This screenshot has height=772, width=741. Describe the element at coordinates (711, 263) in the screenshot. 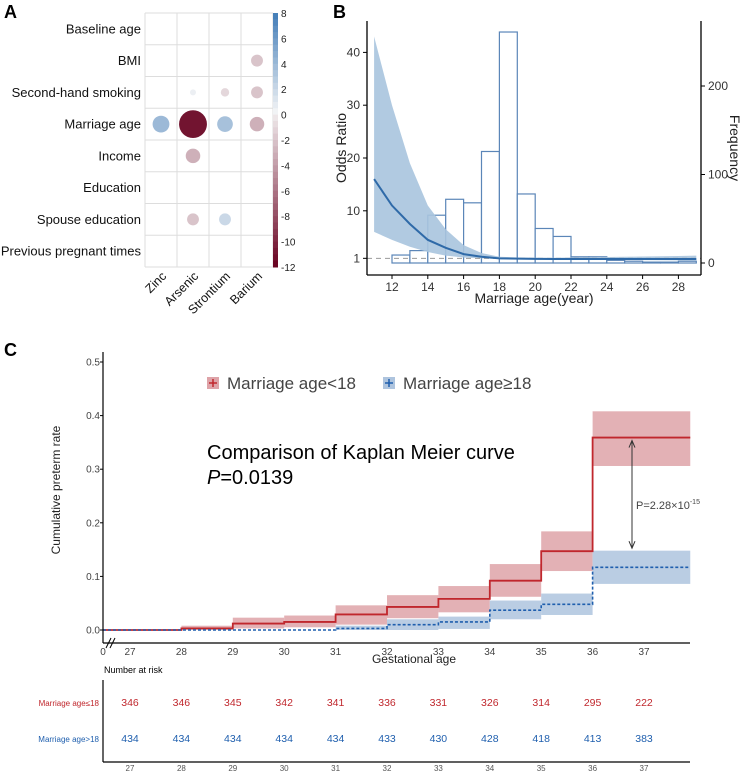

I see `y2-tick-label: 0` at that location.